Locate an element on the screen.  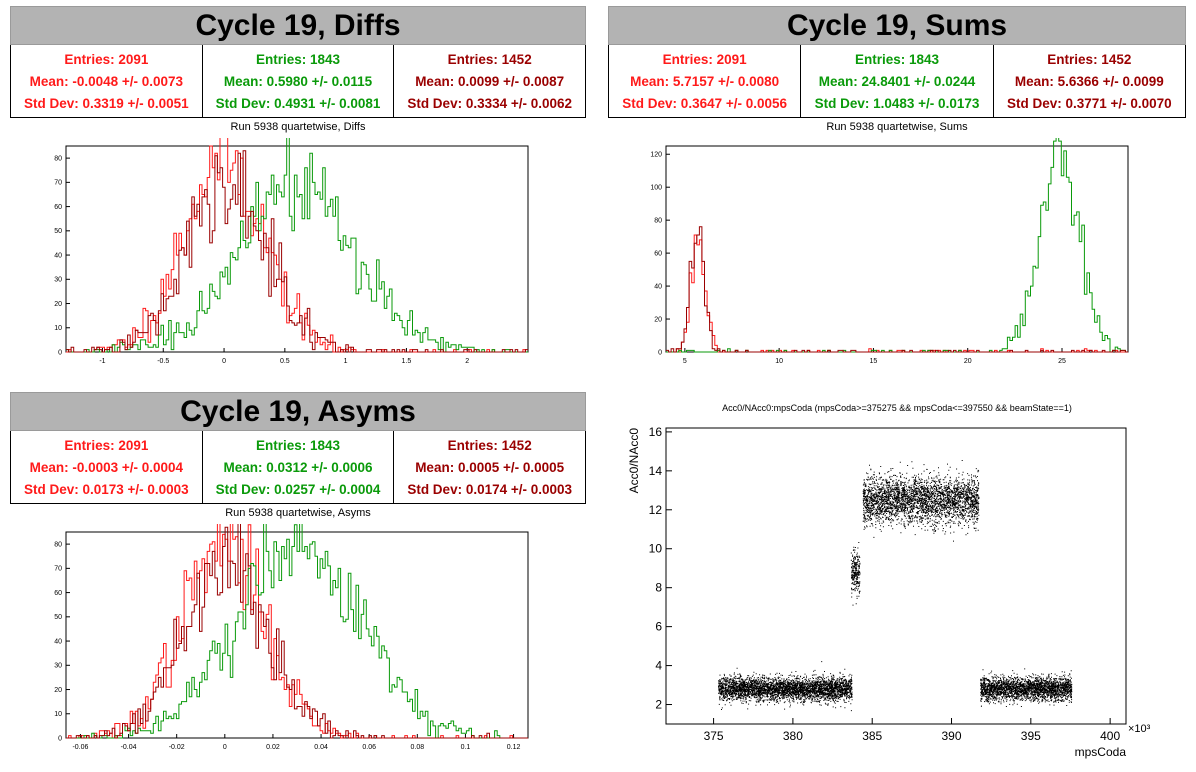
stat-std: Std Dev: 0.3771 +/- 0.0070 is located at coordinates (1089, 103).